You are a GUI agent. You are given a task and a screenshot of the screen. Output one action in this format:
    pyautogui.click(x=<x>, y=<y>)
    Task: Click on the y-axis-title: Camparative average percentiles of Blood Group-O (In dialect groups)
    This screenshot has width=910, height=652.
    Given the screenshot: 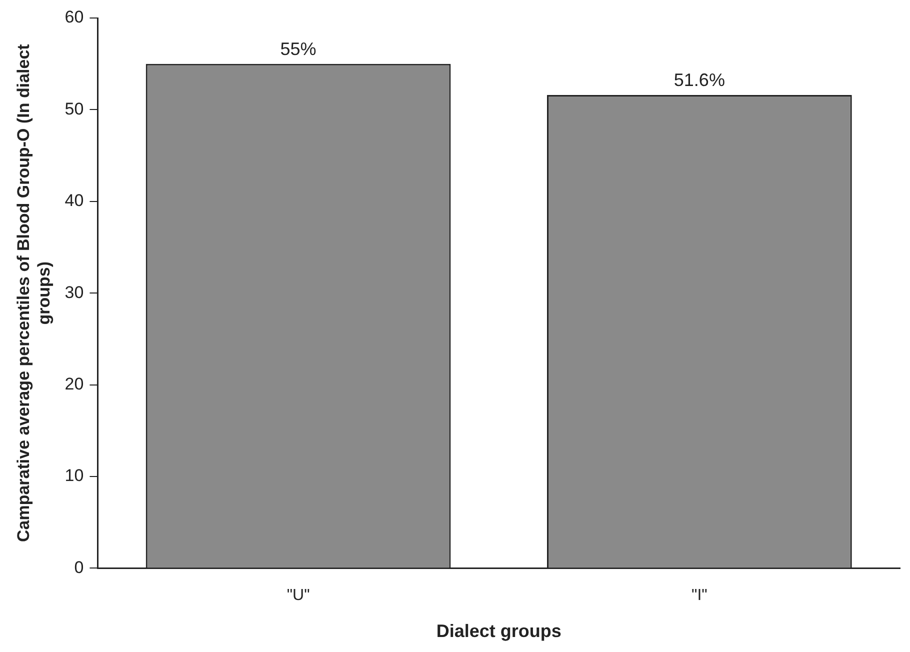 What is the action you would take?
    pyautogui.click(x=34, y=293)
    